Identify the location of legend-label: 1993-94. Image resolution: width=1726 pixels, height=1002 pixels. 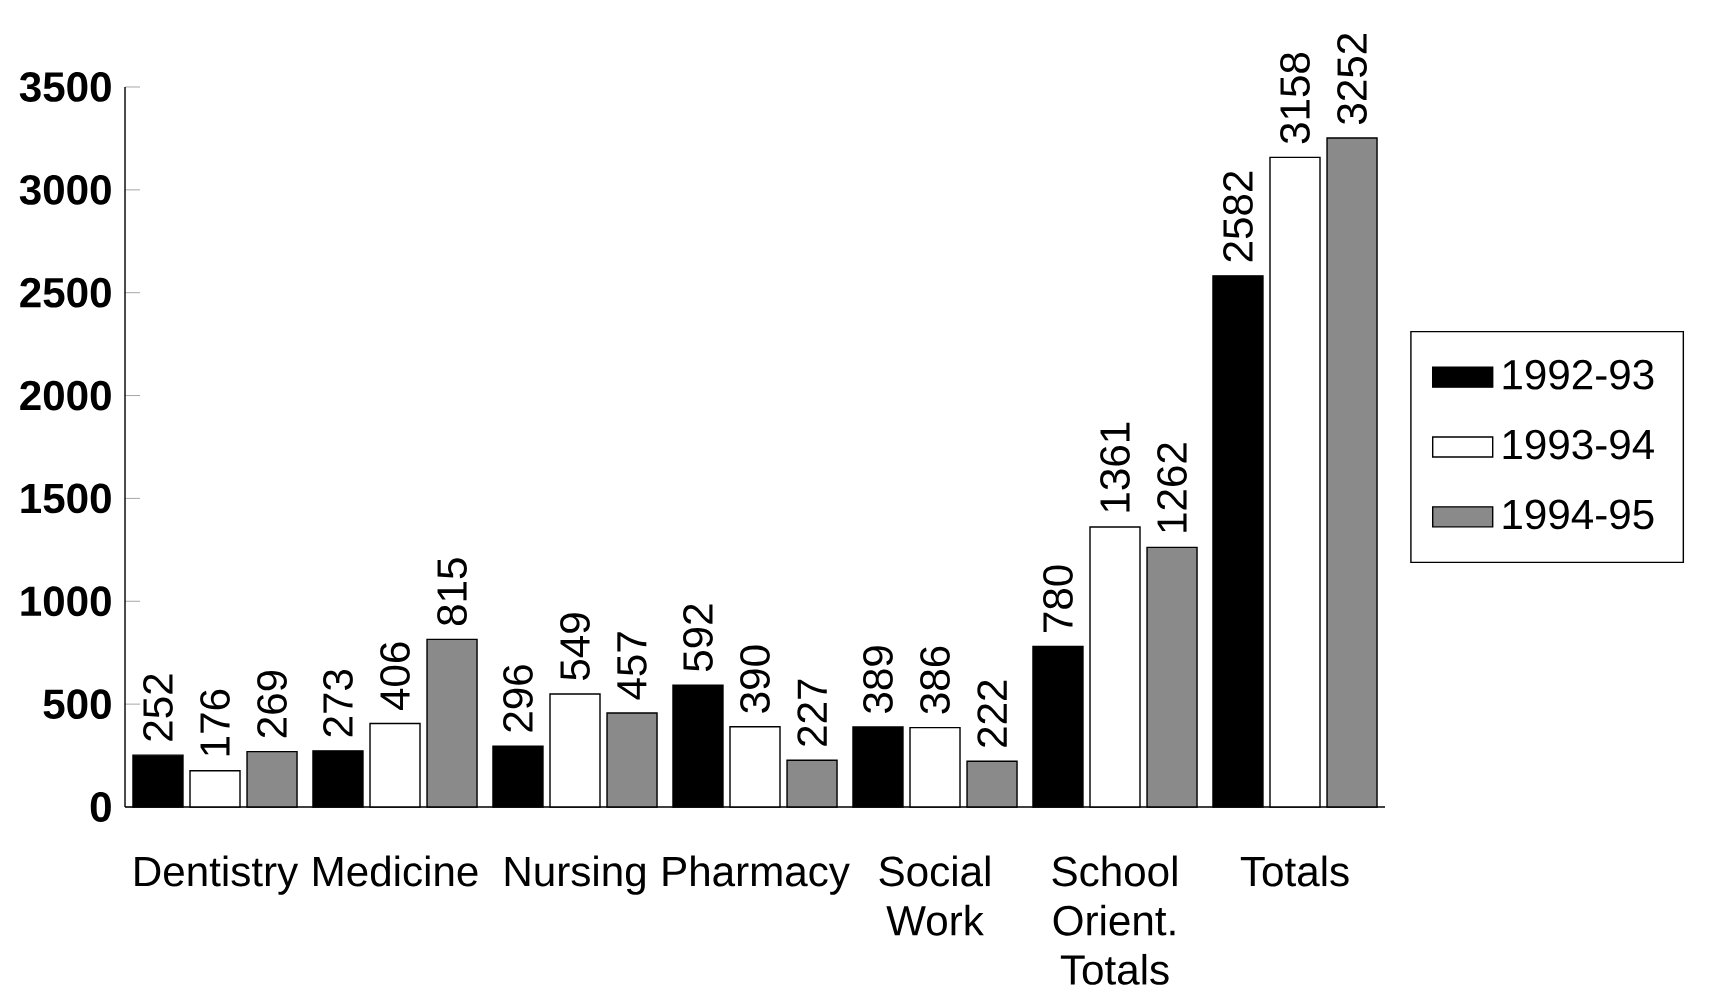
(1578, 444).